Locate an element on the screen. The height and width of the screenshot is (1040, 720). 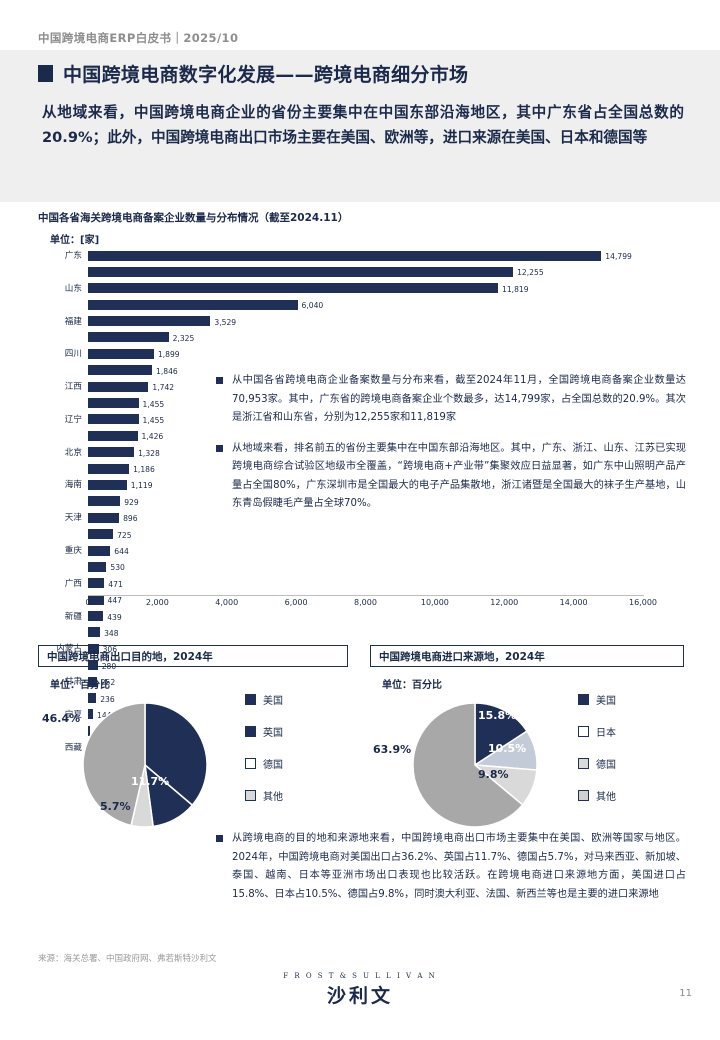
bar-row: 447 is located at coordinates (361, 600).